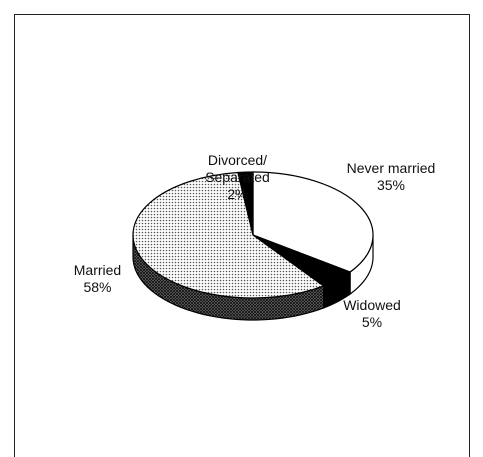 The image size is (483, 457). I want to click on slice-label: Never married 35%, so click(391, 177).